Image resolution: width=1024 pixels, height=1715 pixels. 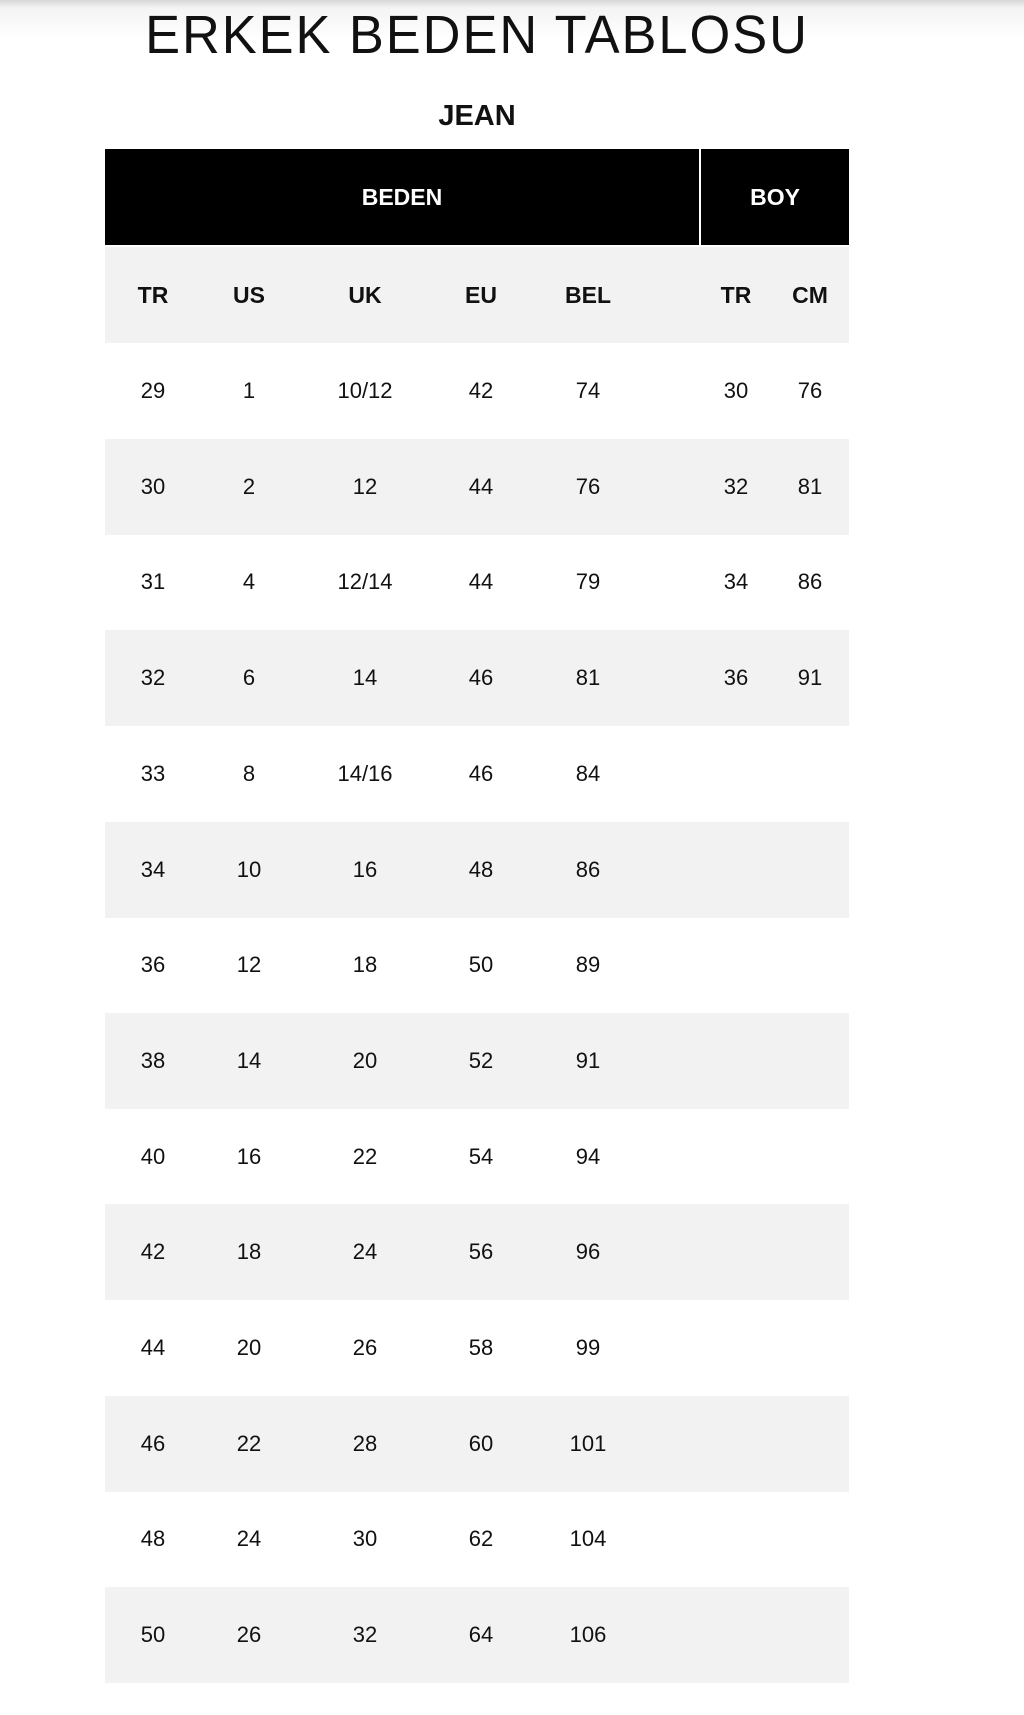 What do you see at coordinates (477, 116) in the screenshot?
I see `table-subtitle: JEAN` at bounding box center [477, 116].